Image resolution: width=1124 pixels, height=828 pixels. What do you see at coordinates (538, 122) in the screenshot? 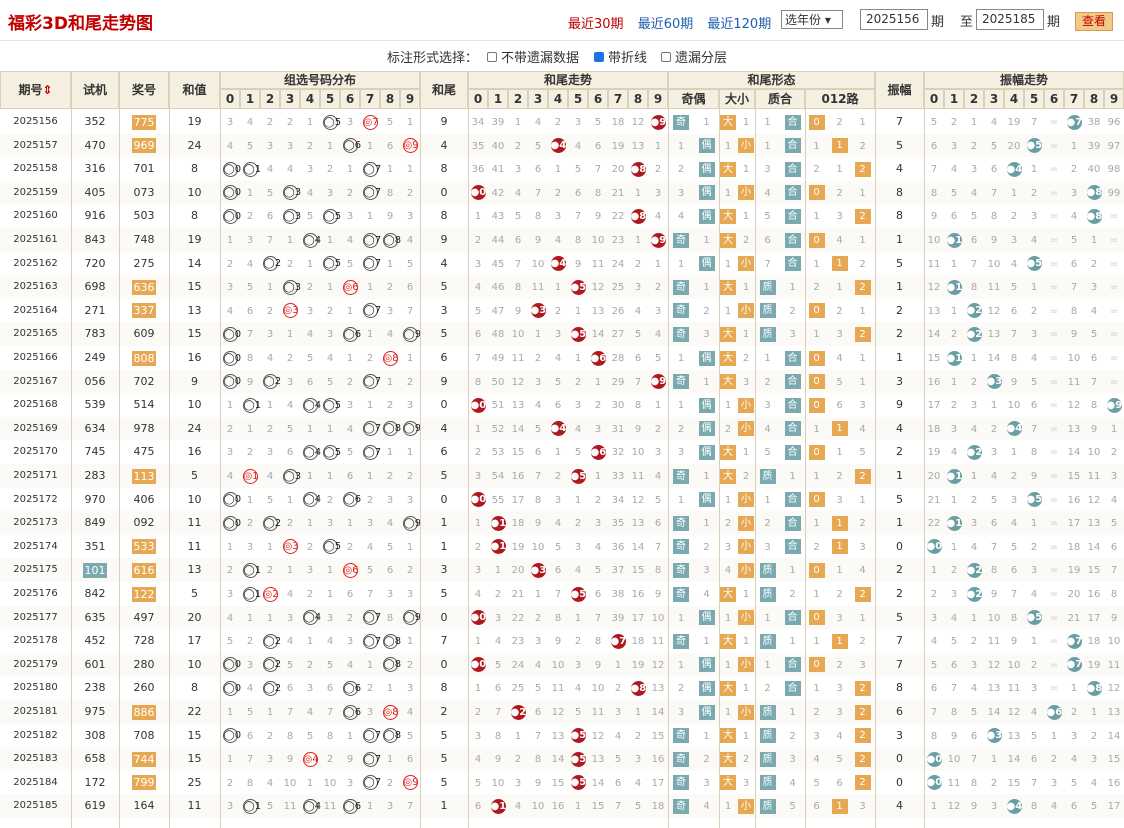
I see `trend-digit-cell: 4` at bounding box center [538, 122].